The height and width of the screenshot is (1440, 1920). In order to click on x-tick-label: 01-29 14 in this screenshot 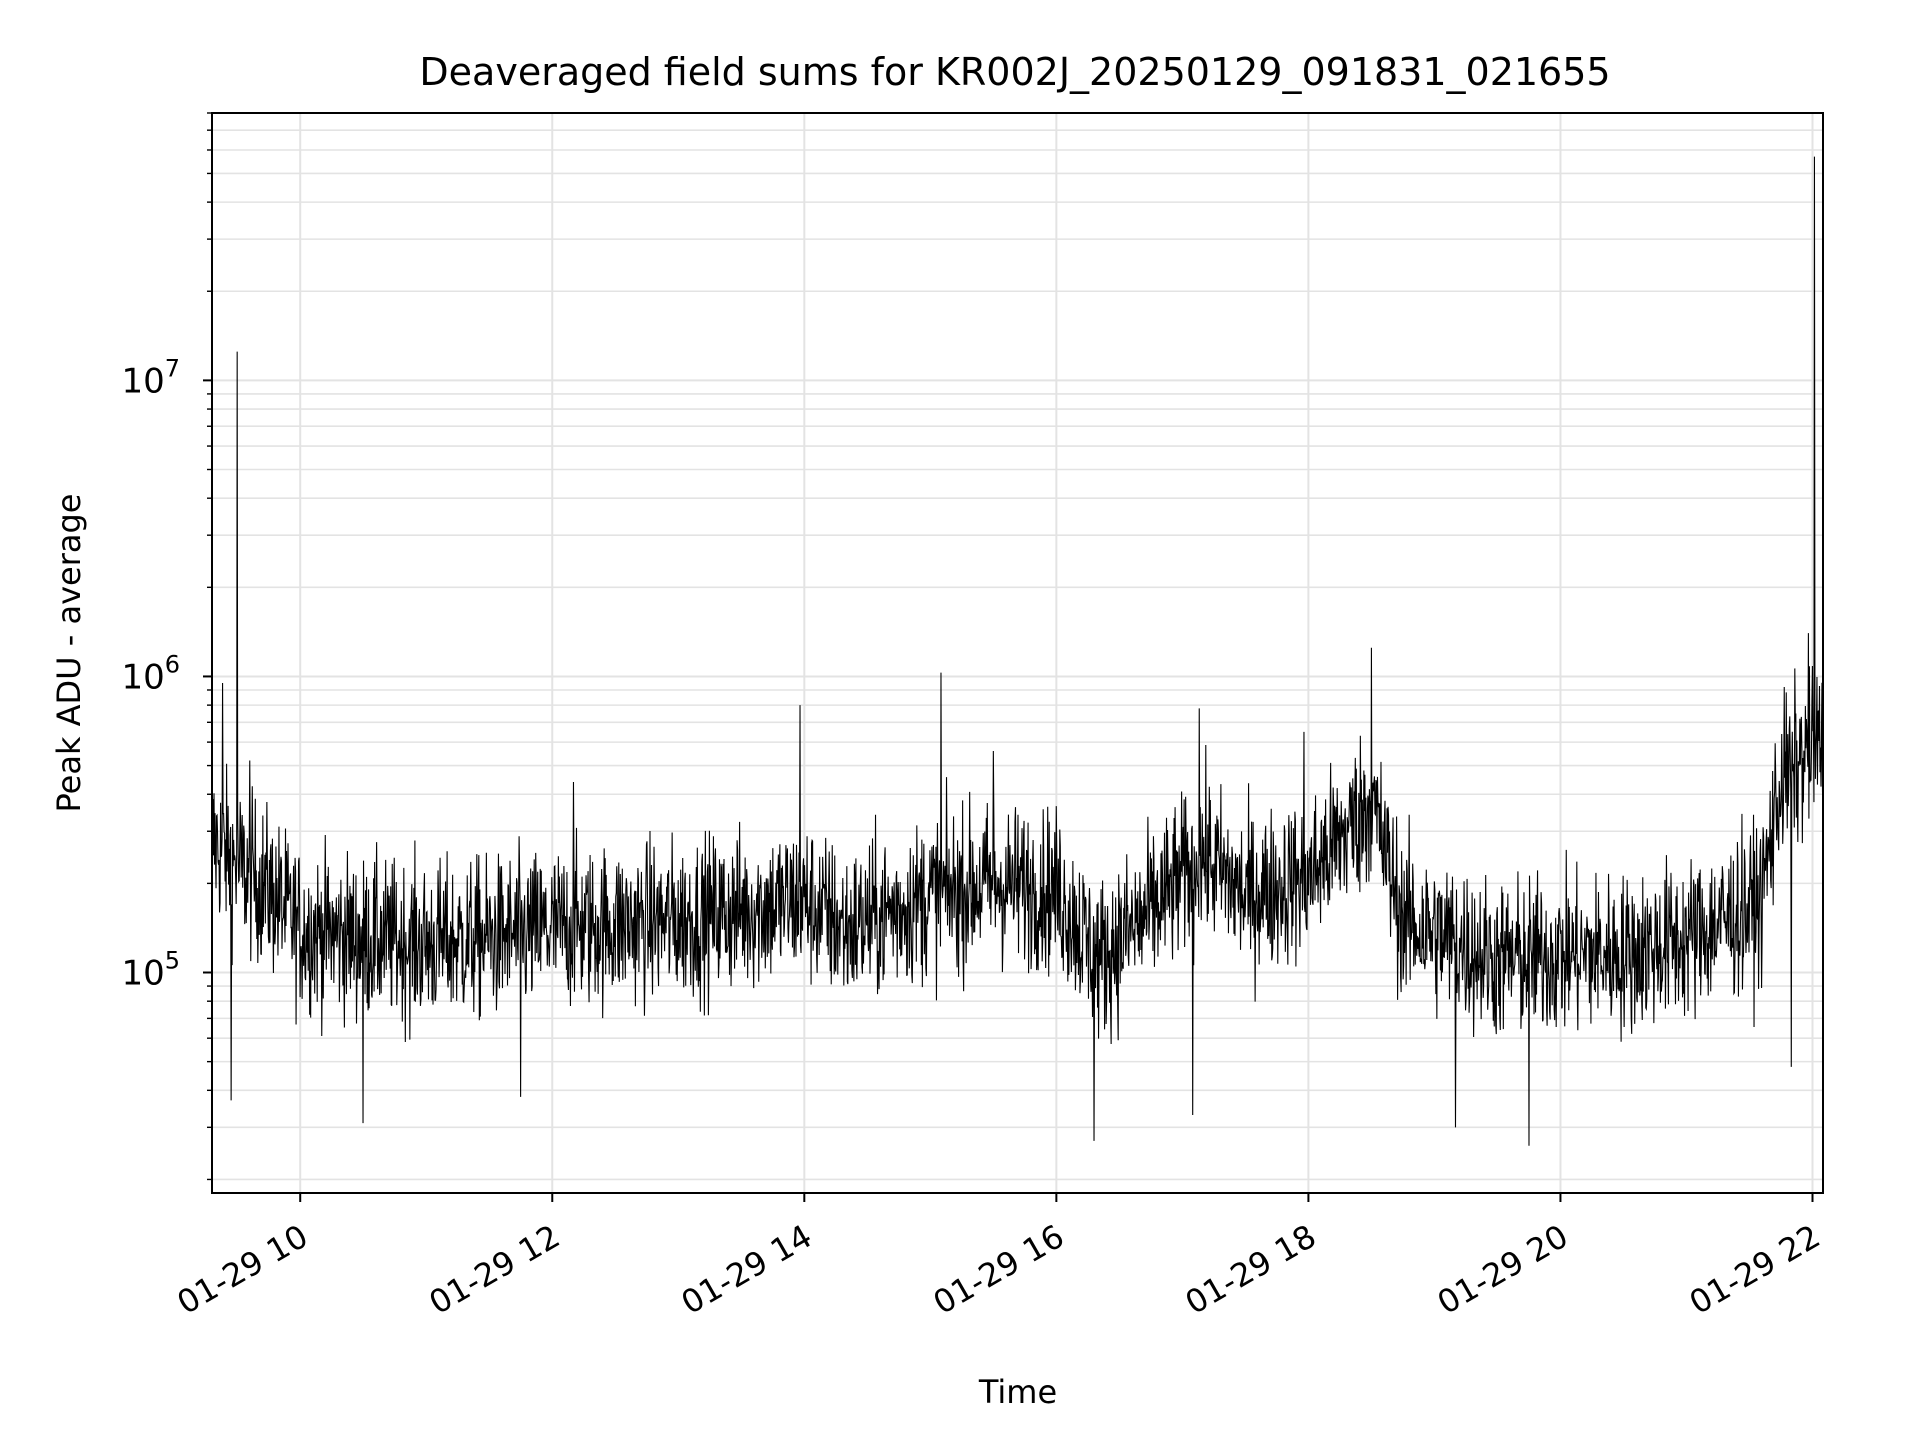, I will do `click(747, 1269)`.